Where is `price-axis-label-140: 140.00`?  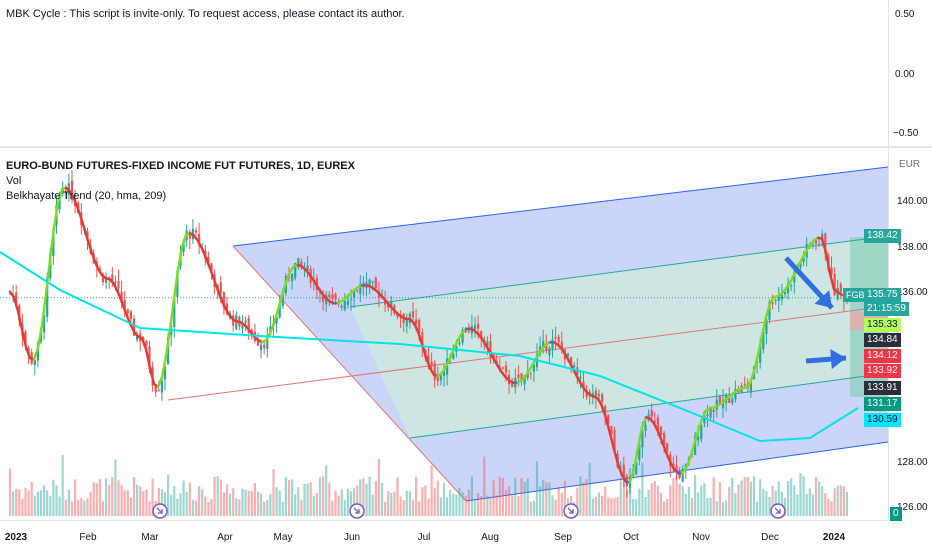 price-axis-label-140: 140.00 is located at coordinates (912, 201).